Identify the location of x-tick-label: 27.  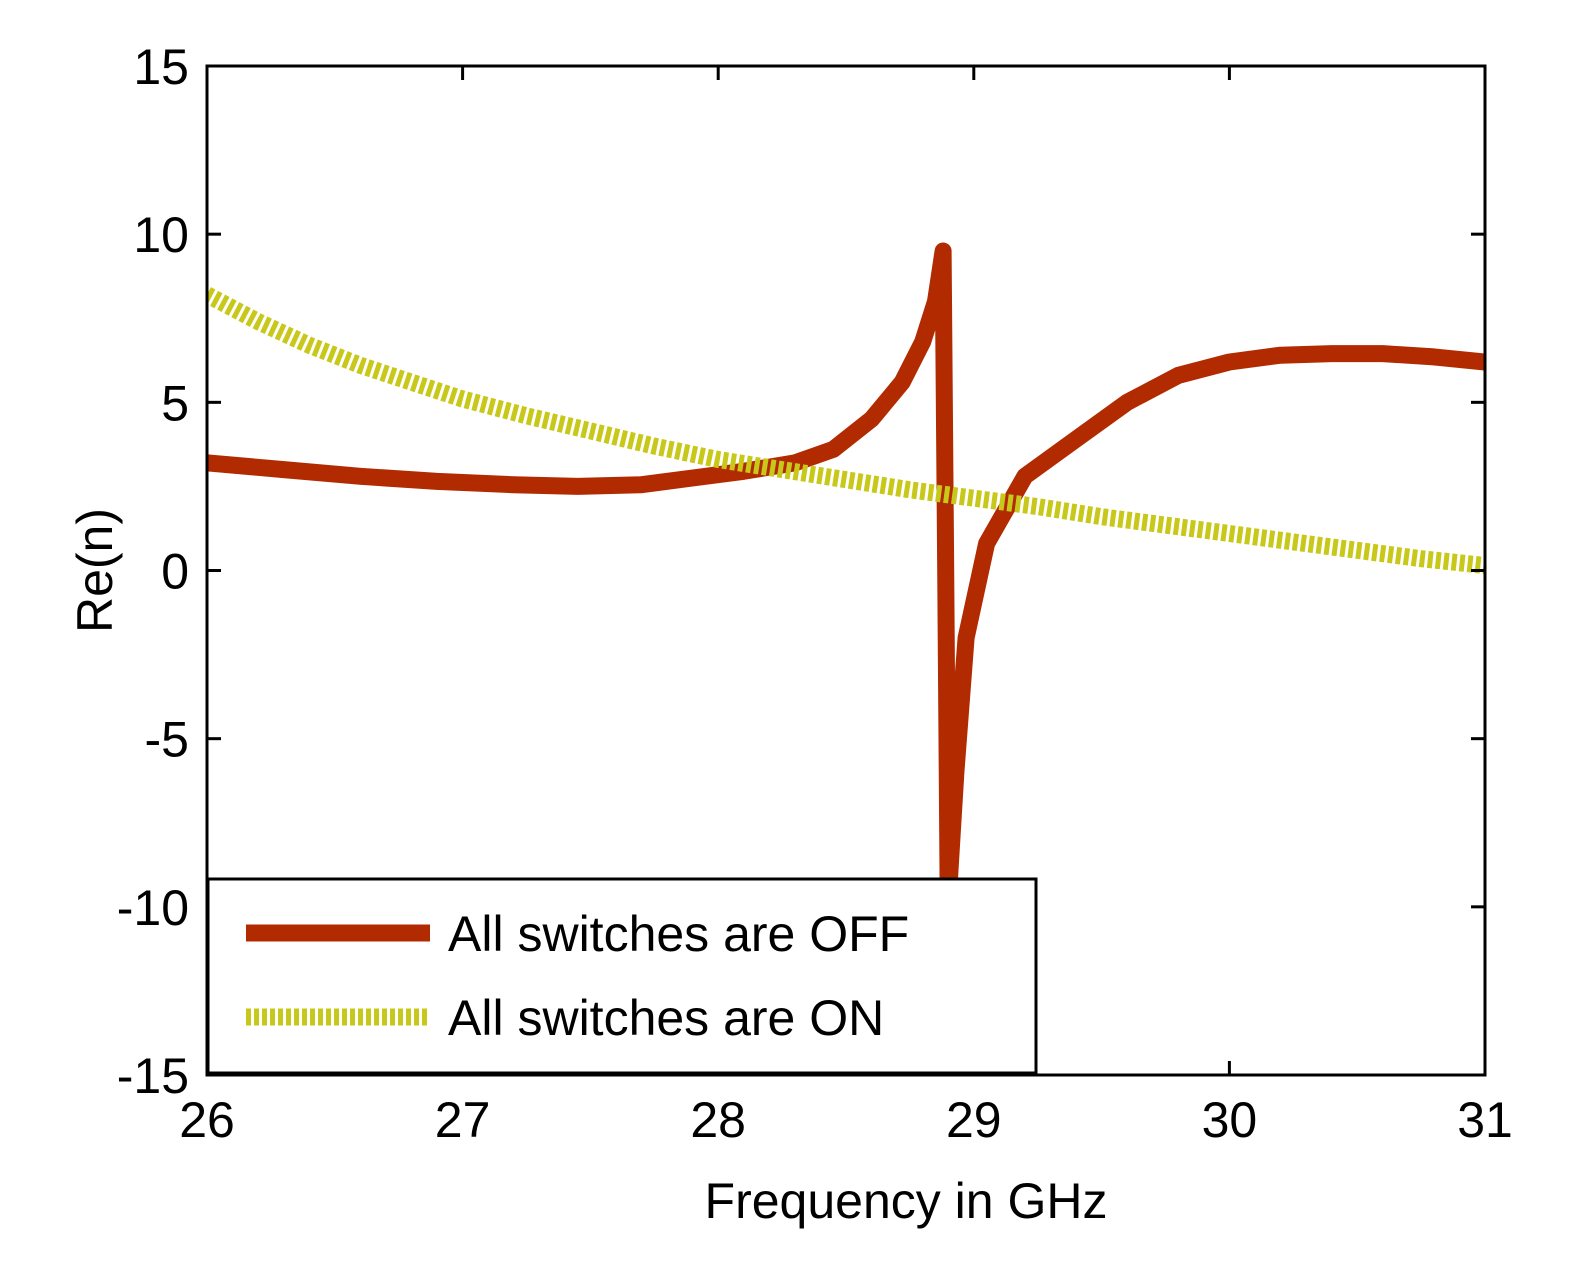
(463, 1120).